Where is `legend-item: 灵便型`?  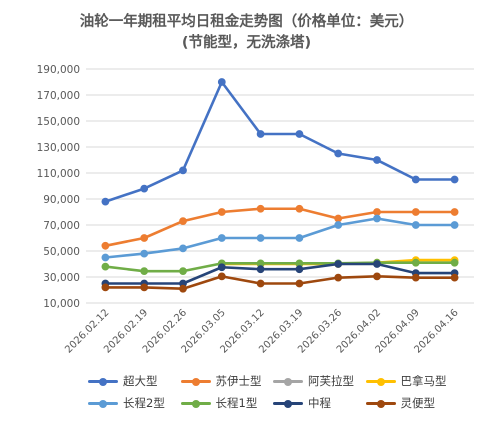
legend-item: 灵便型 is located at coordinates (412, 403).